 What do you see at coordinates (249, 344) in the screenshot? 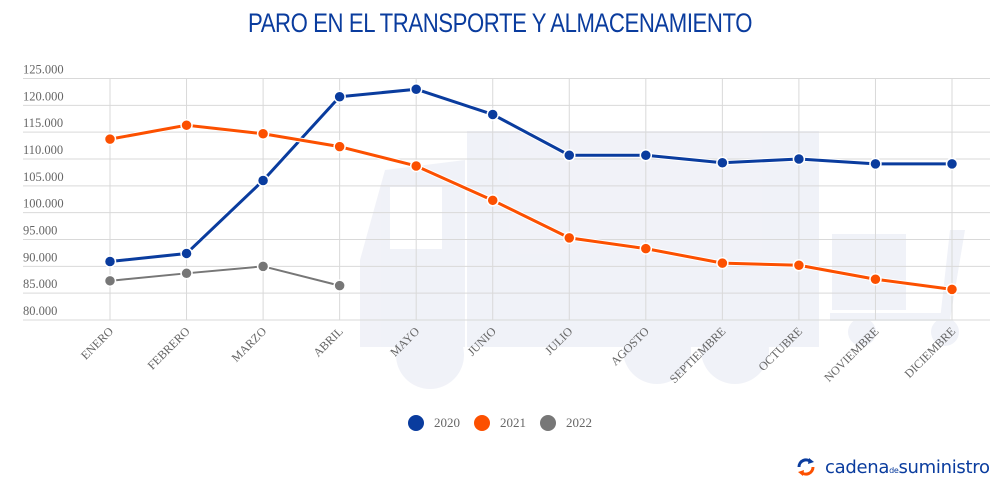
I see `x-tick-label: MARZO` at bounding box center [249, 344].